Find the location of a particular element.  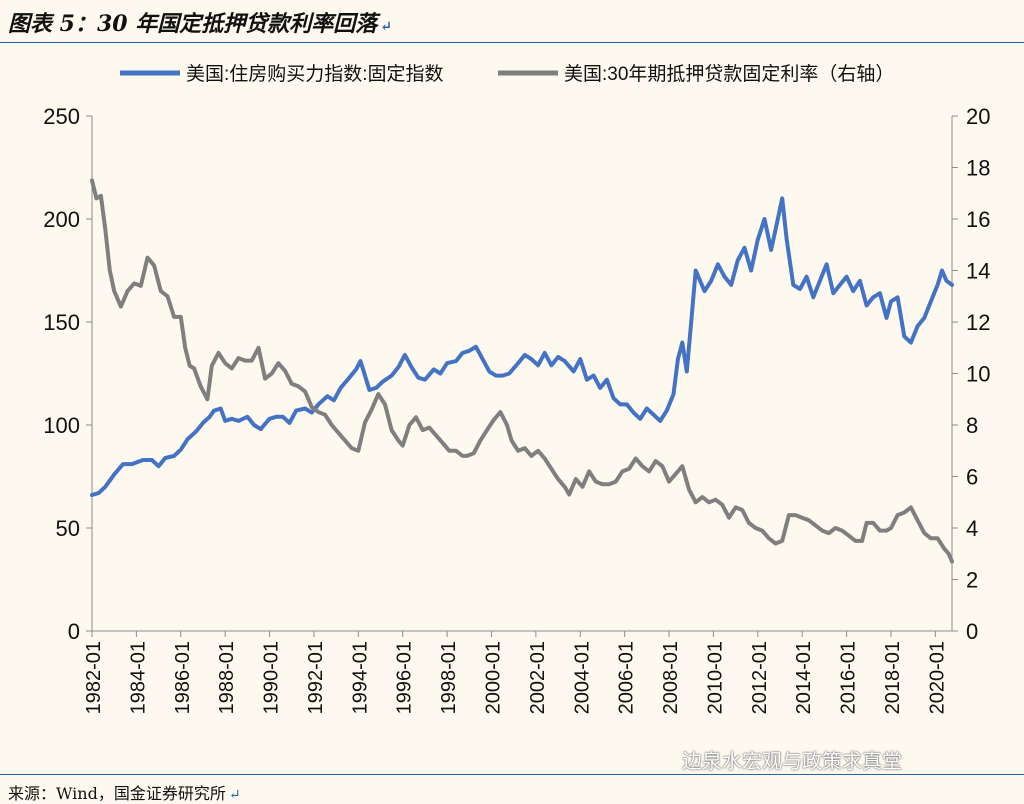

x-axis-tick-label: 2008-01 is located at coordinates (671, 677).